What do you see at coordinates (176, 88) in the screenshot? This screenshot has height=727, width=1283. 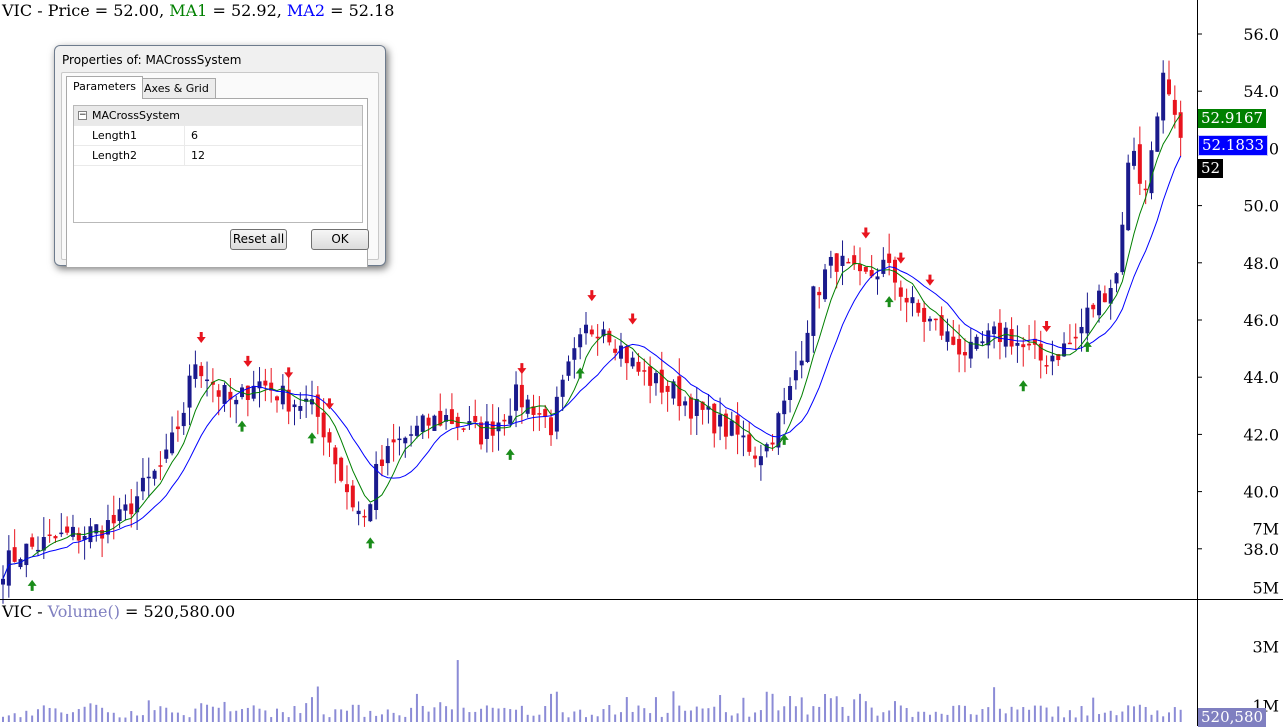 I see `tab-axes-grid: Axes & Grid` at bounding box center [176, 88].